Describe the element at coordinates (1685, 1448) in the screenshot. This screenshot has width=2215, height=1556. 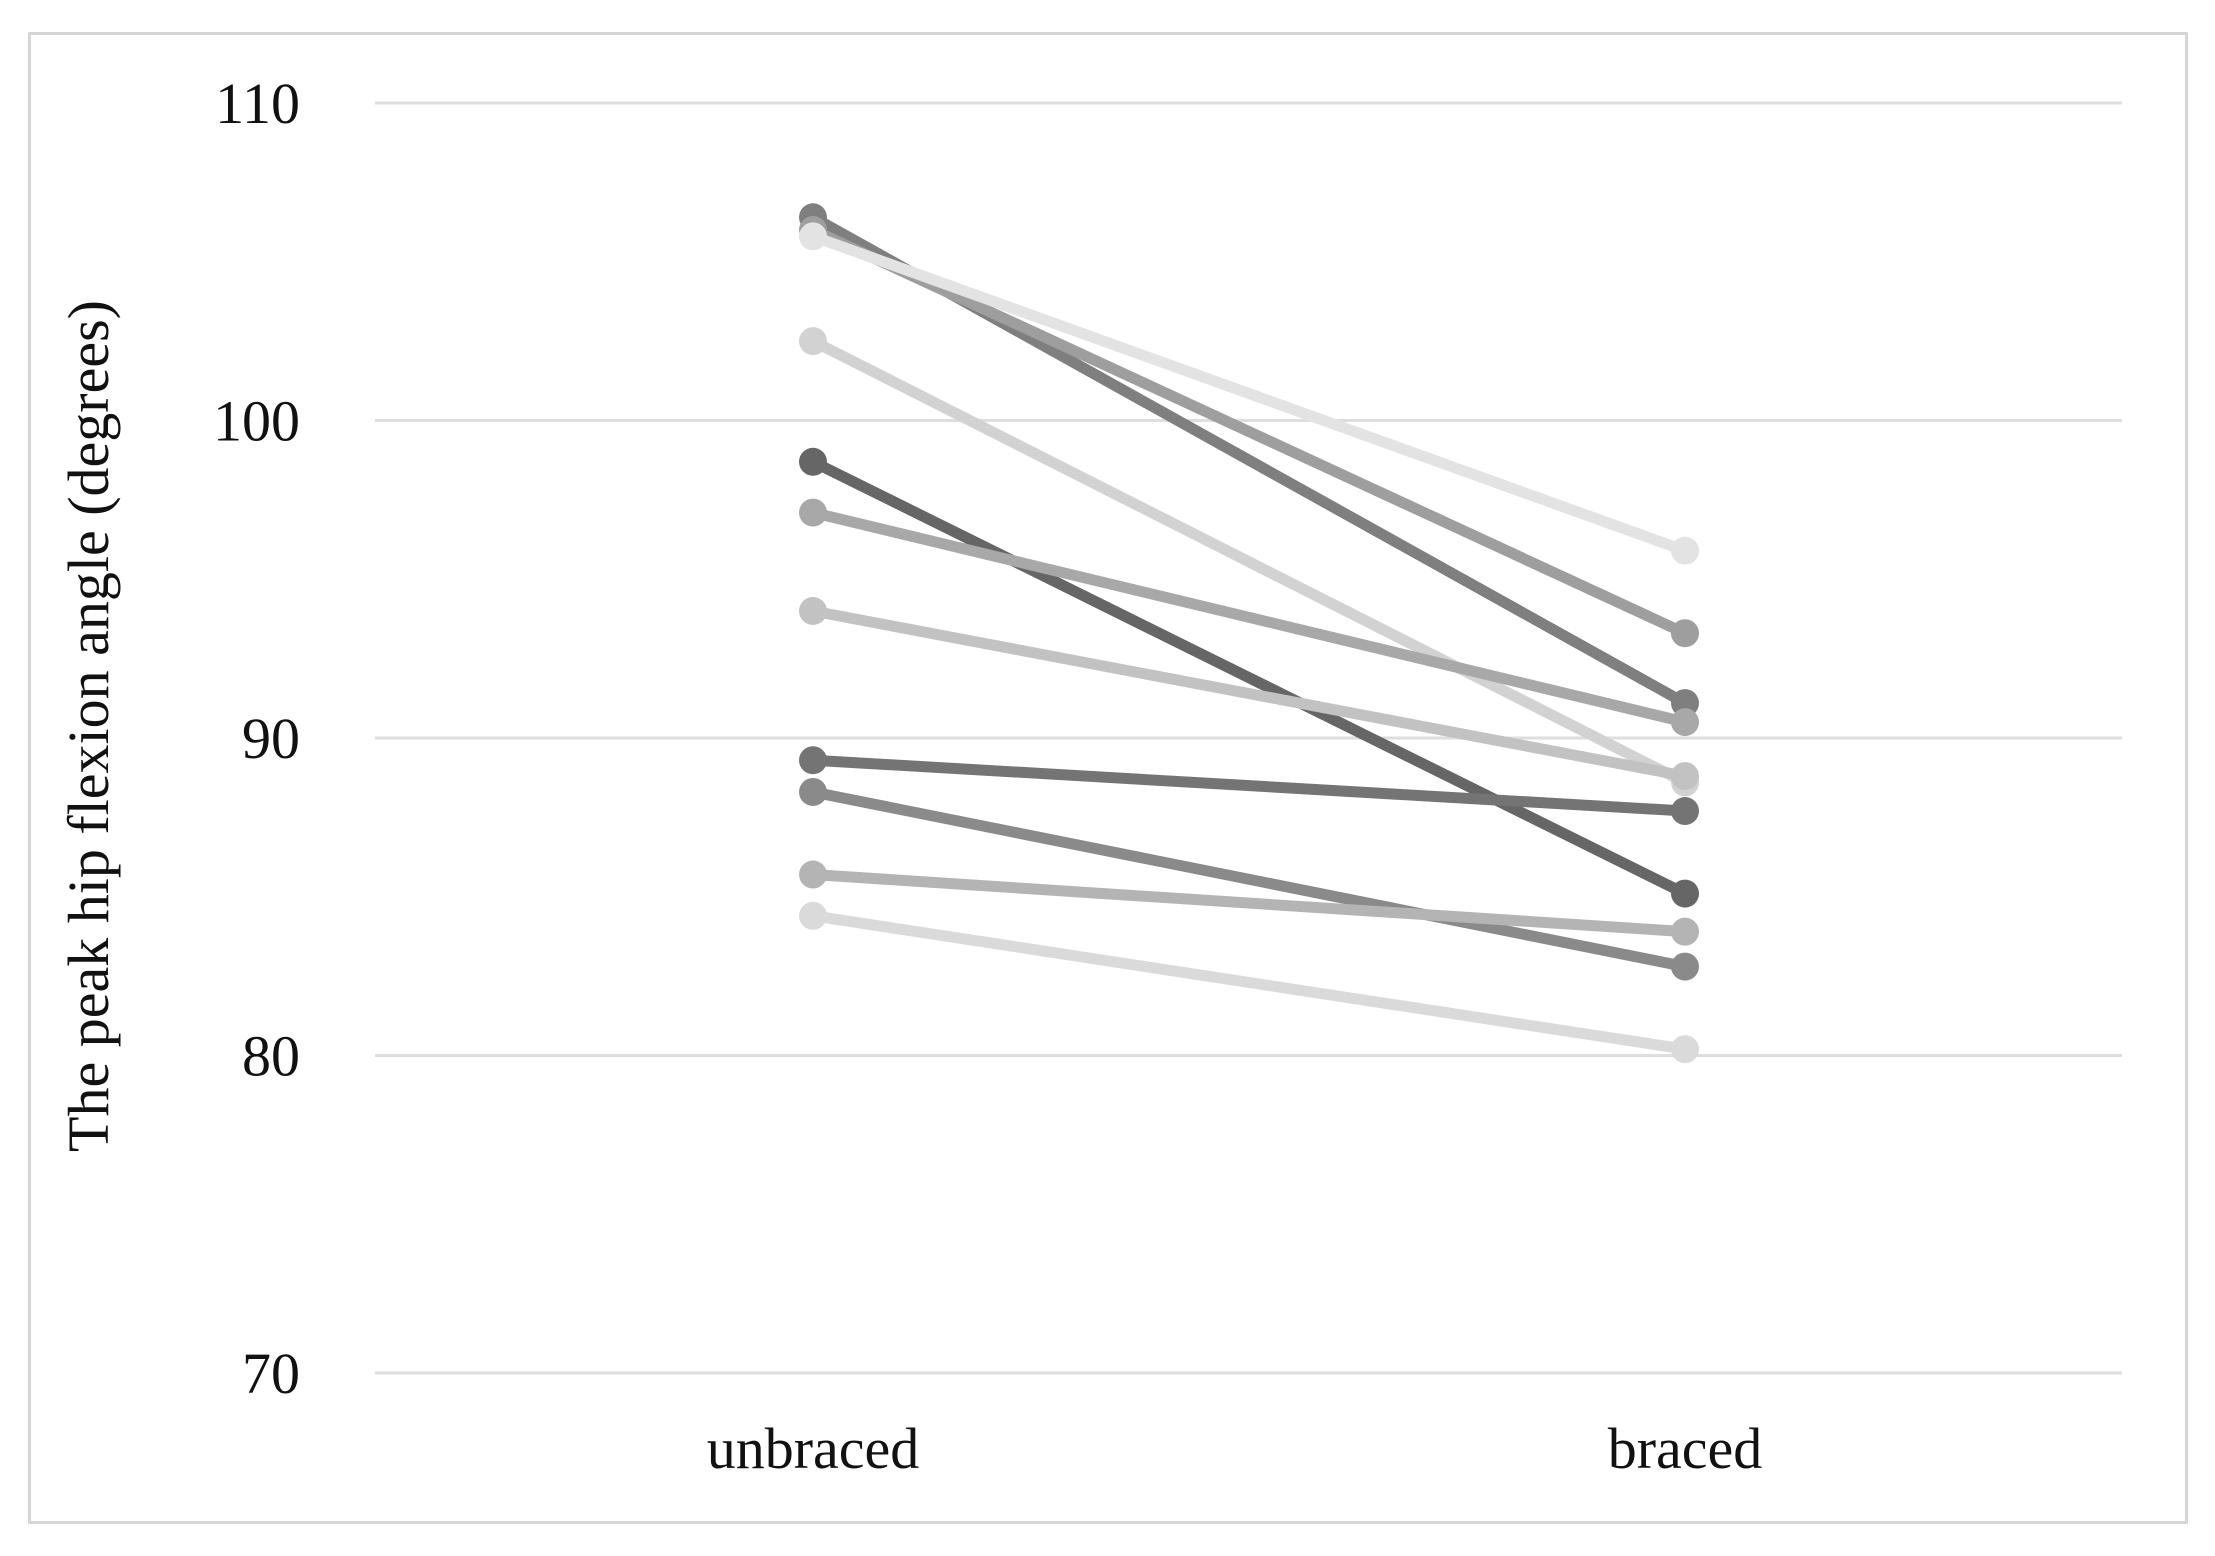
I see `x-tick-label: braced` at that location.